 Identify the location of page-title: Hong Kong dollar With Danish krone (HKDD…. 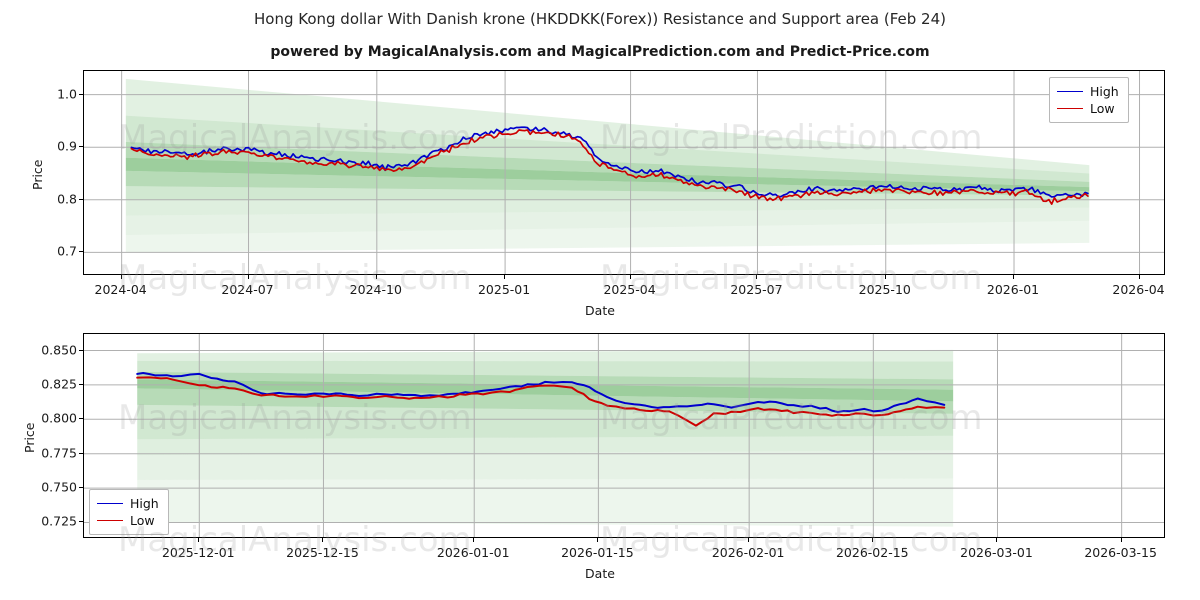
(599, 19).